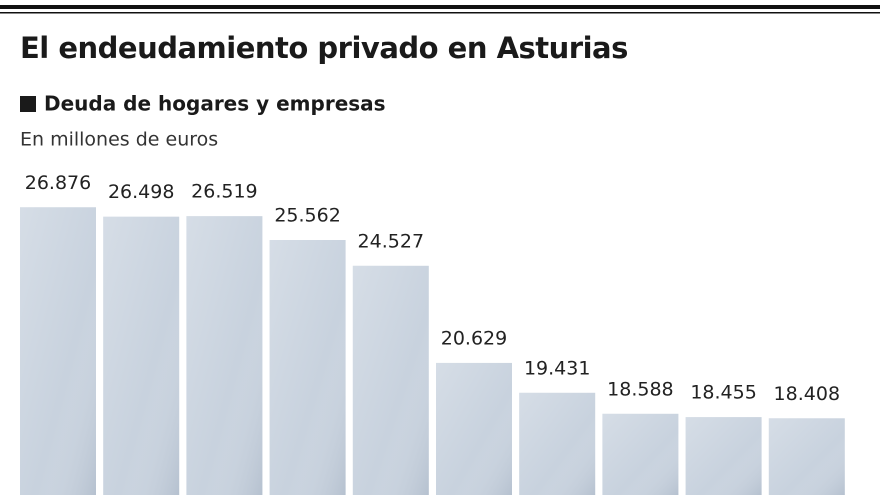 This screenshot has height=495, width=880. I want to click on unit-label: En millones de euros, so click(119, 140).